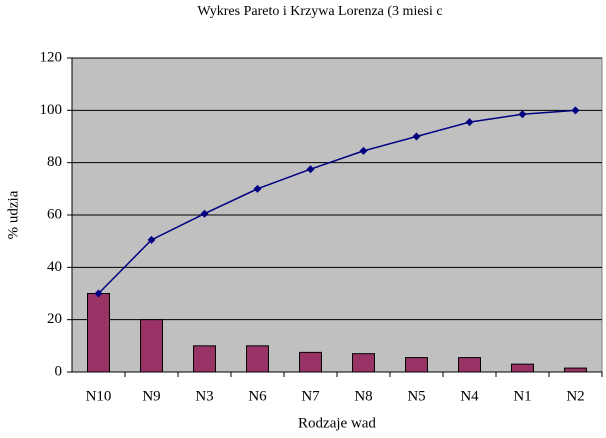 Image resolution: width=606 pixels, height=438 pixels. What do you see at coordinates (363, 396) in the screenshot?
I see `x-tick-label: N8` at bounding box center [363, 396].